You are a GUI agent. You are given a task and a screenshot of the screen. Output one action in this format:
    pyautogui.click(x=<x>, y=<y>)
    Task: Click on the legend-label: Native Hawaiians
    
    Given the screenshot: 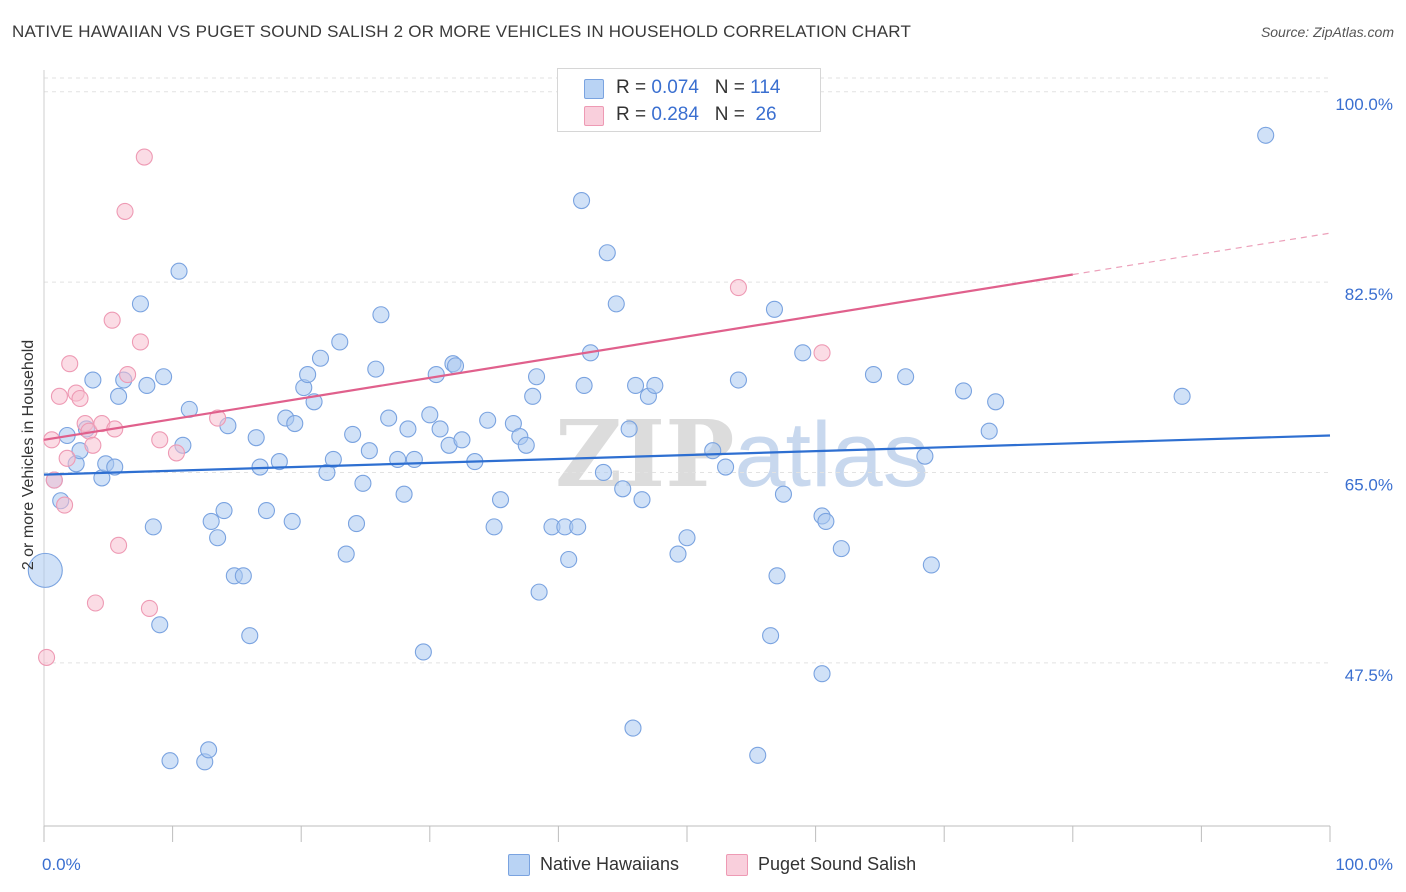 What is the action you would take?
    pyautogui.click(x=610, y=864)
    